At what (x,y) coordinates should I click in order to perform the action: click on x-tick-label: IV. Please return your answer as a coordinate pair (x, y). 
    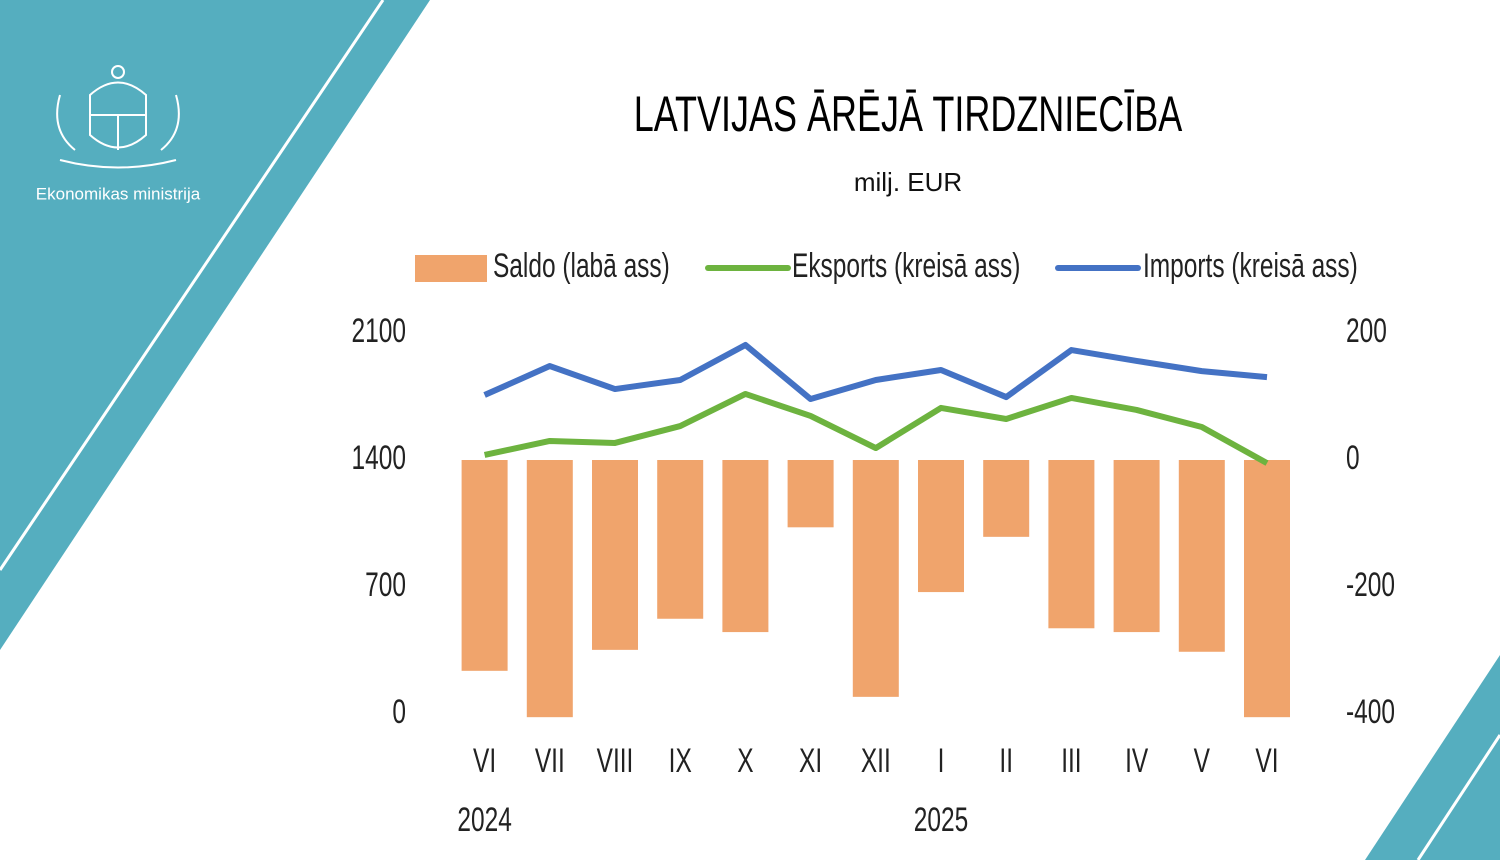
    Looking at the image, I should click on (1136, 761).